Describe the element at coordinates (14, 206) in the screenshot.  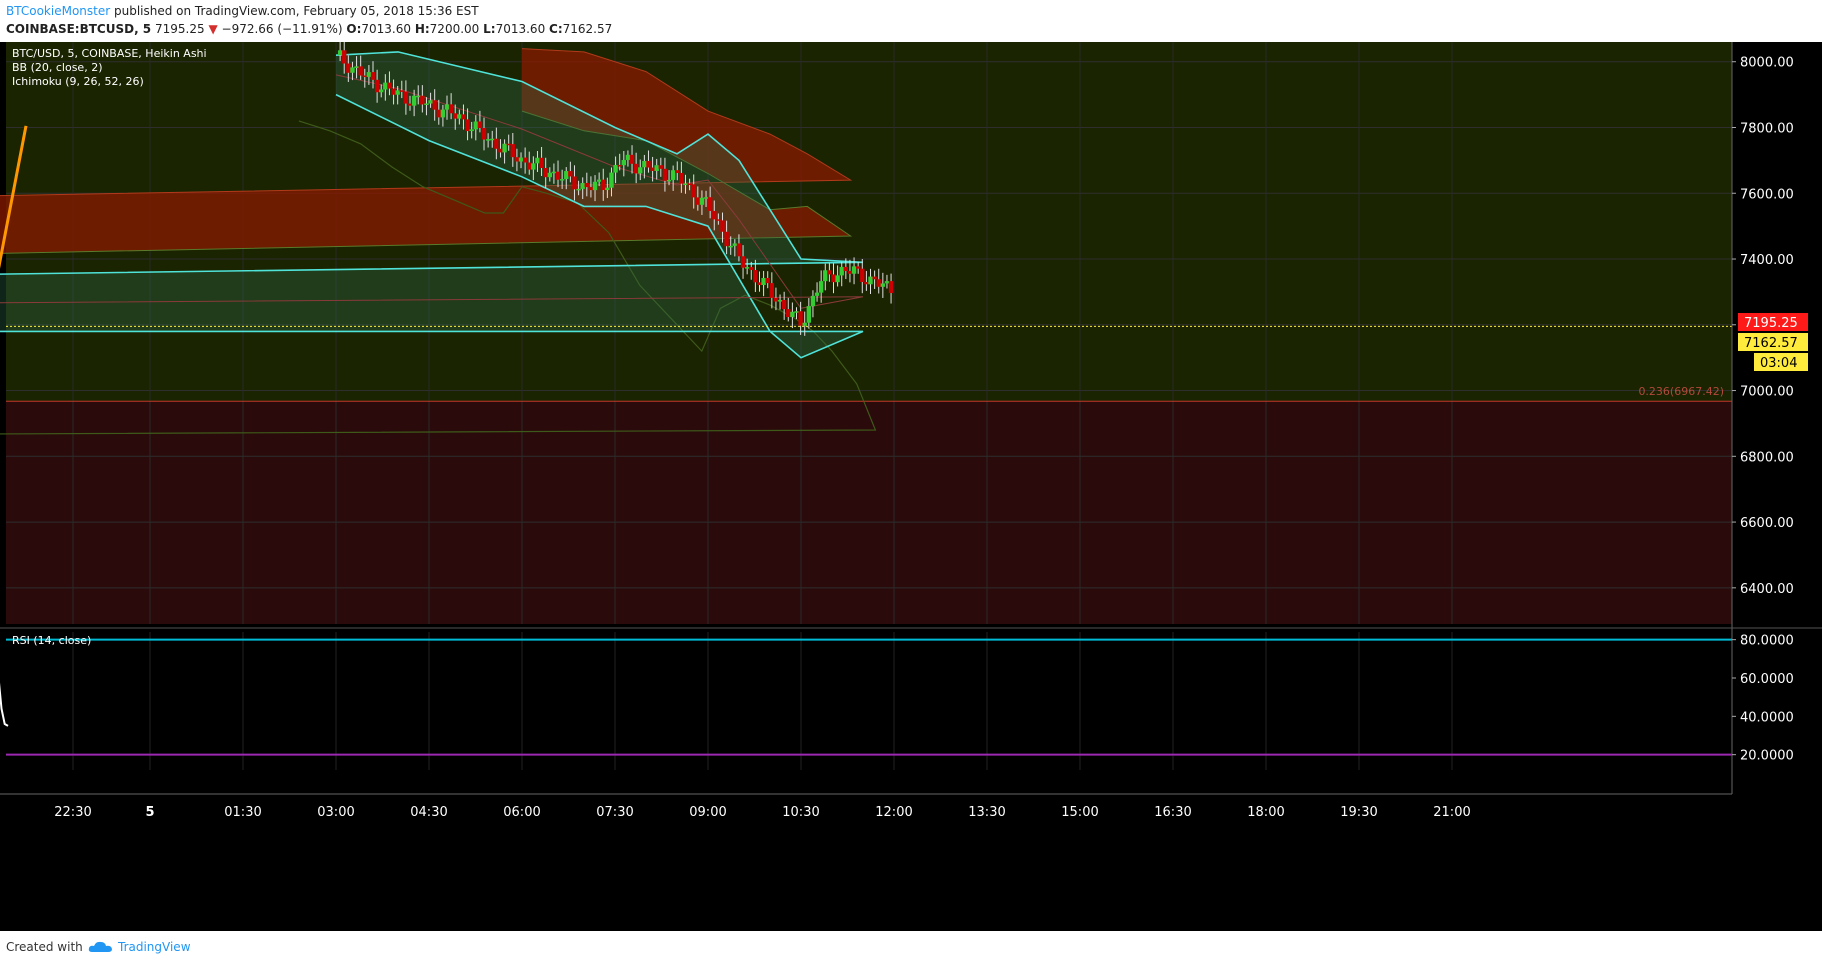
I see `trendline` at that location.